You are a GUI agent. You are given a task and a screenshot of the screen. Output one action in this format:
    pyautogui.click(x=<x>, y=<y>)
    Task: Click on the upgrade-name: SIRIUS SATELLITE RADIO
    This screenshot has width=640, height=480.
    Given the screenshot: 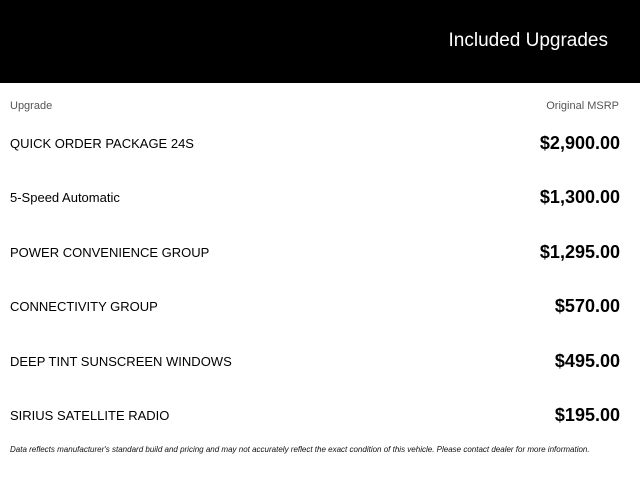 What is the action you would take?
    pyautogui.click(x=90, y=416)
    